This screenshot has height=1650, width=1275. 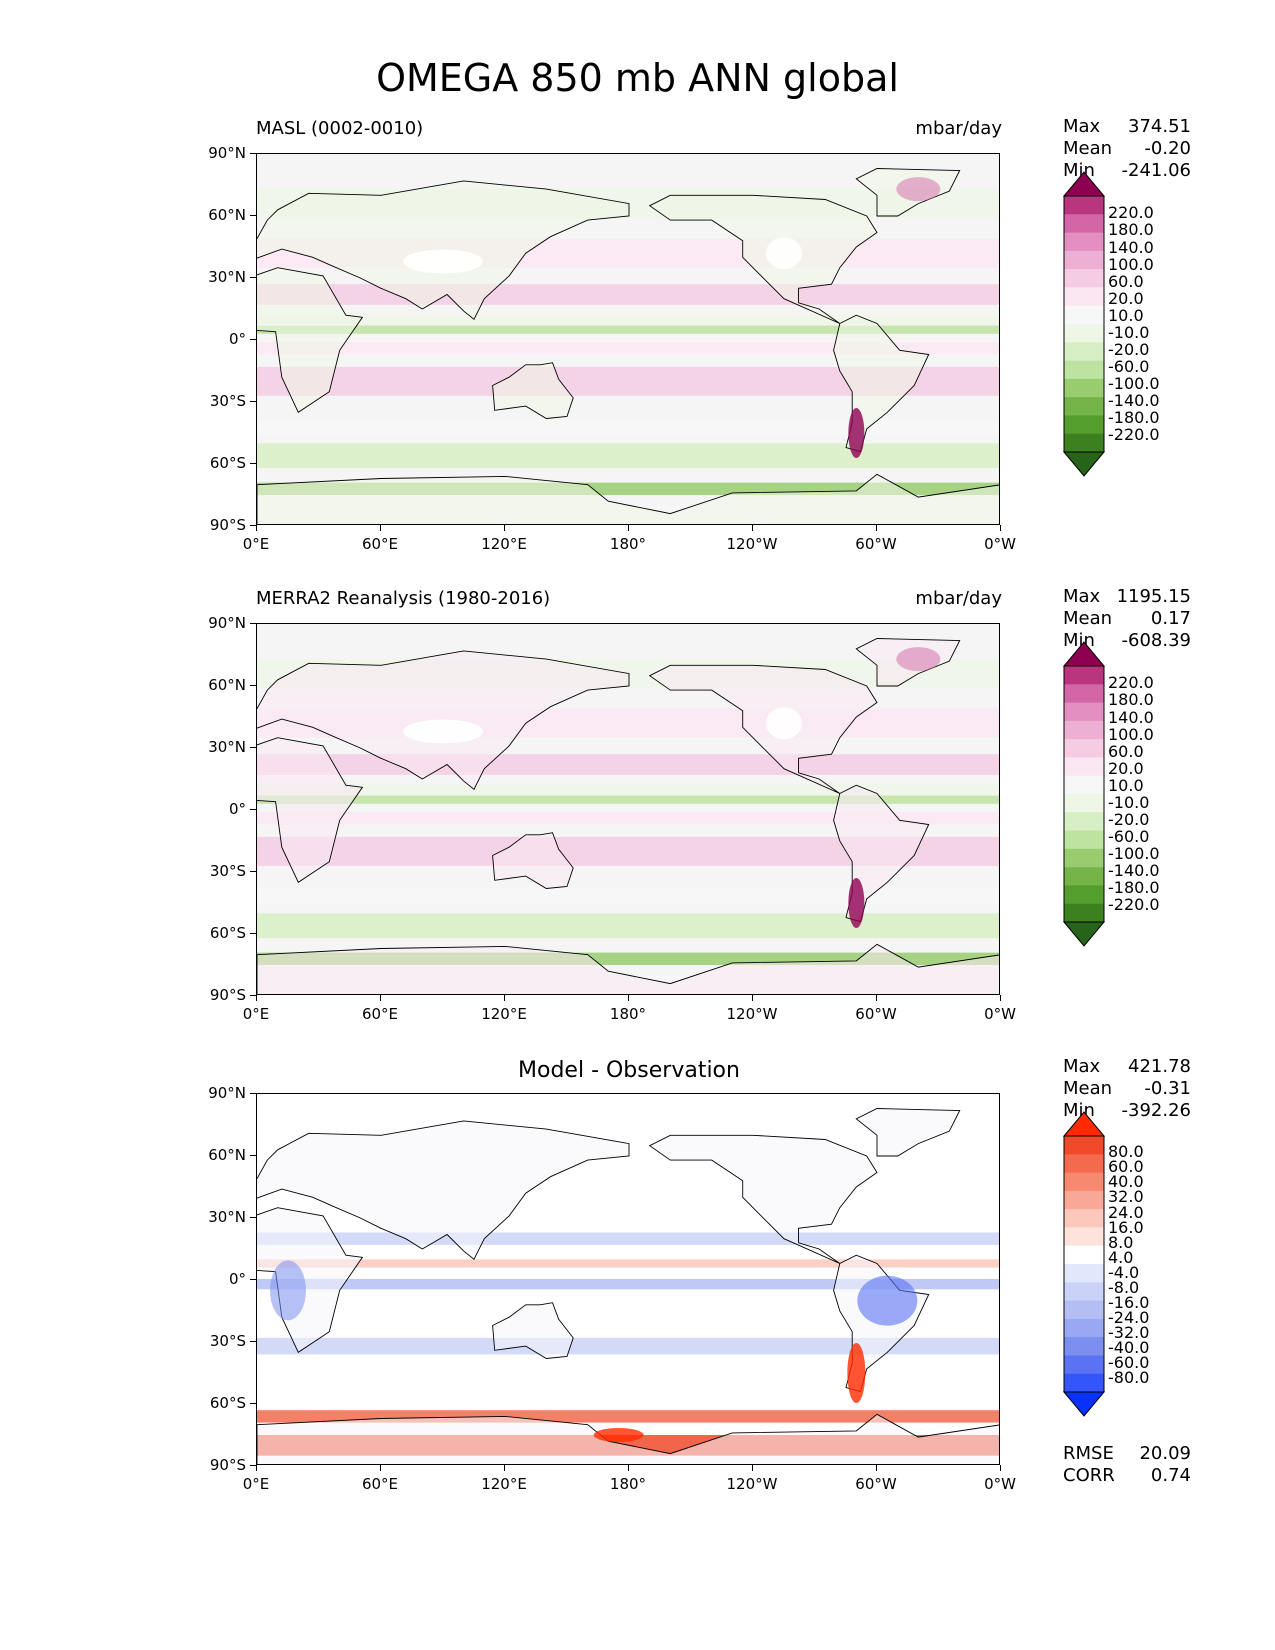 What do you see at coordinates (1126, 751) in the screenshot?
I see `colorbar-tick-label: 60.0` at bounding box center [1126, 751].